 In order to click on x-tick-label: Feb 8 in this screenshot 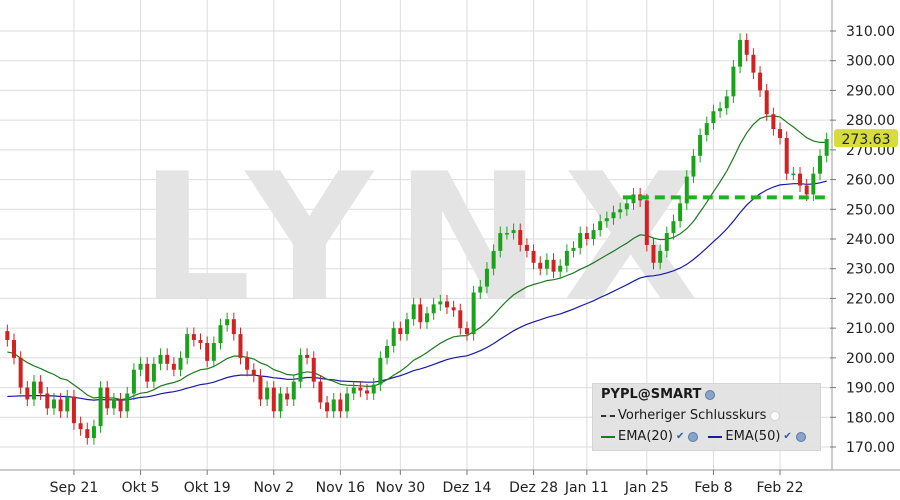, I will do `click(713, 488)`.